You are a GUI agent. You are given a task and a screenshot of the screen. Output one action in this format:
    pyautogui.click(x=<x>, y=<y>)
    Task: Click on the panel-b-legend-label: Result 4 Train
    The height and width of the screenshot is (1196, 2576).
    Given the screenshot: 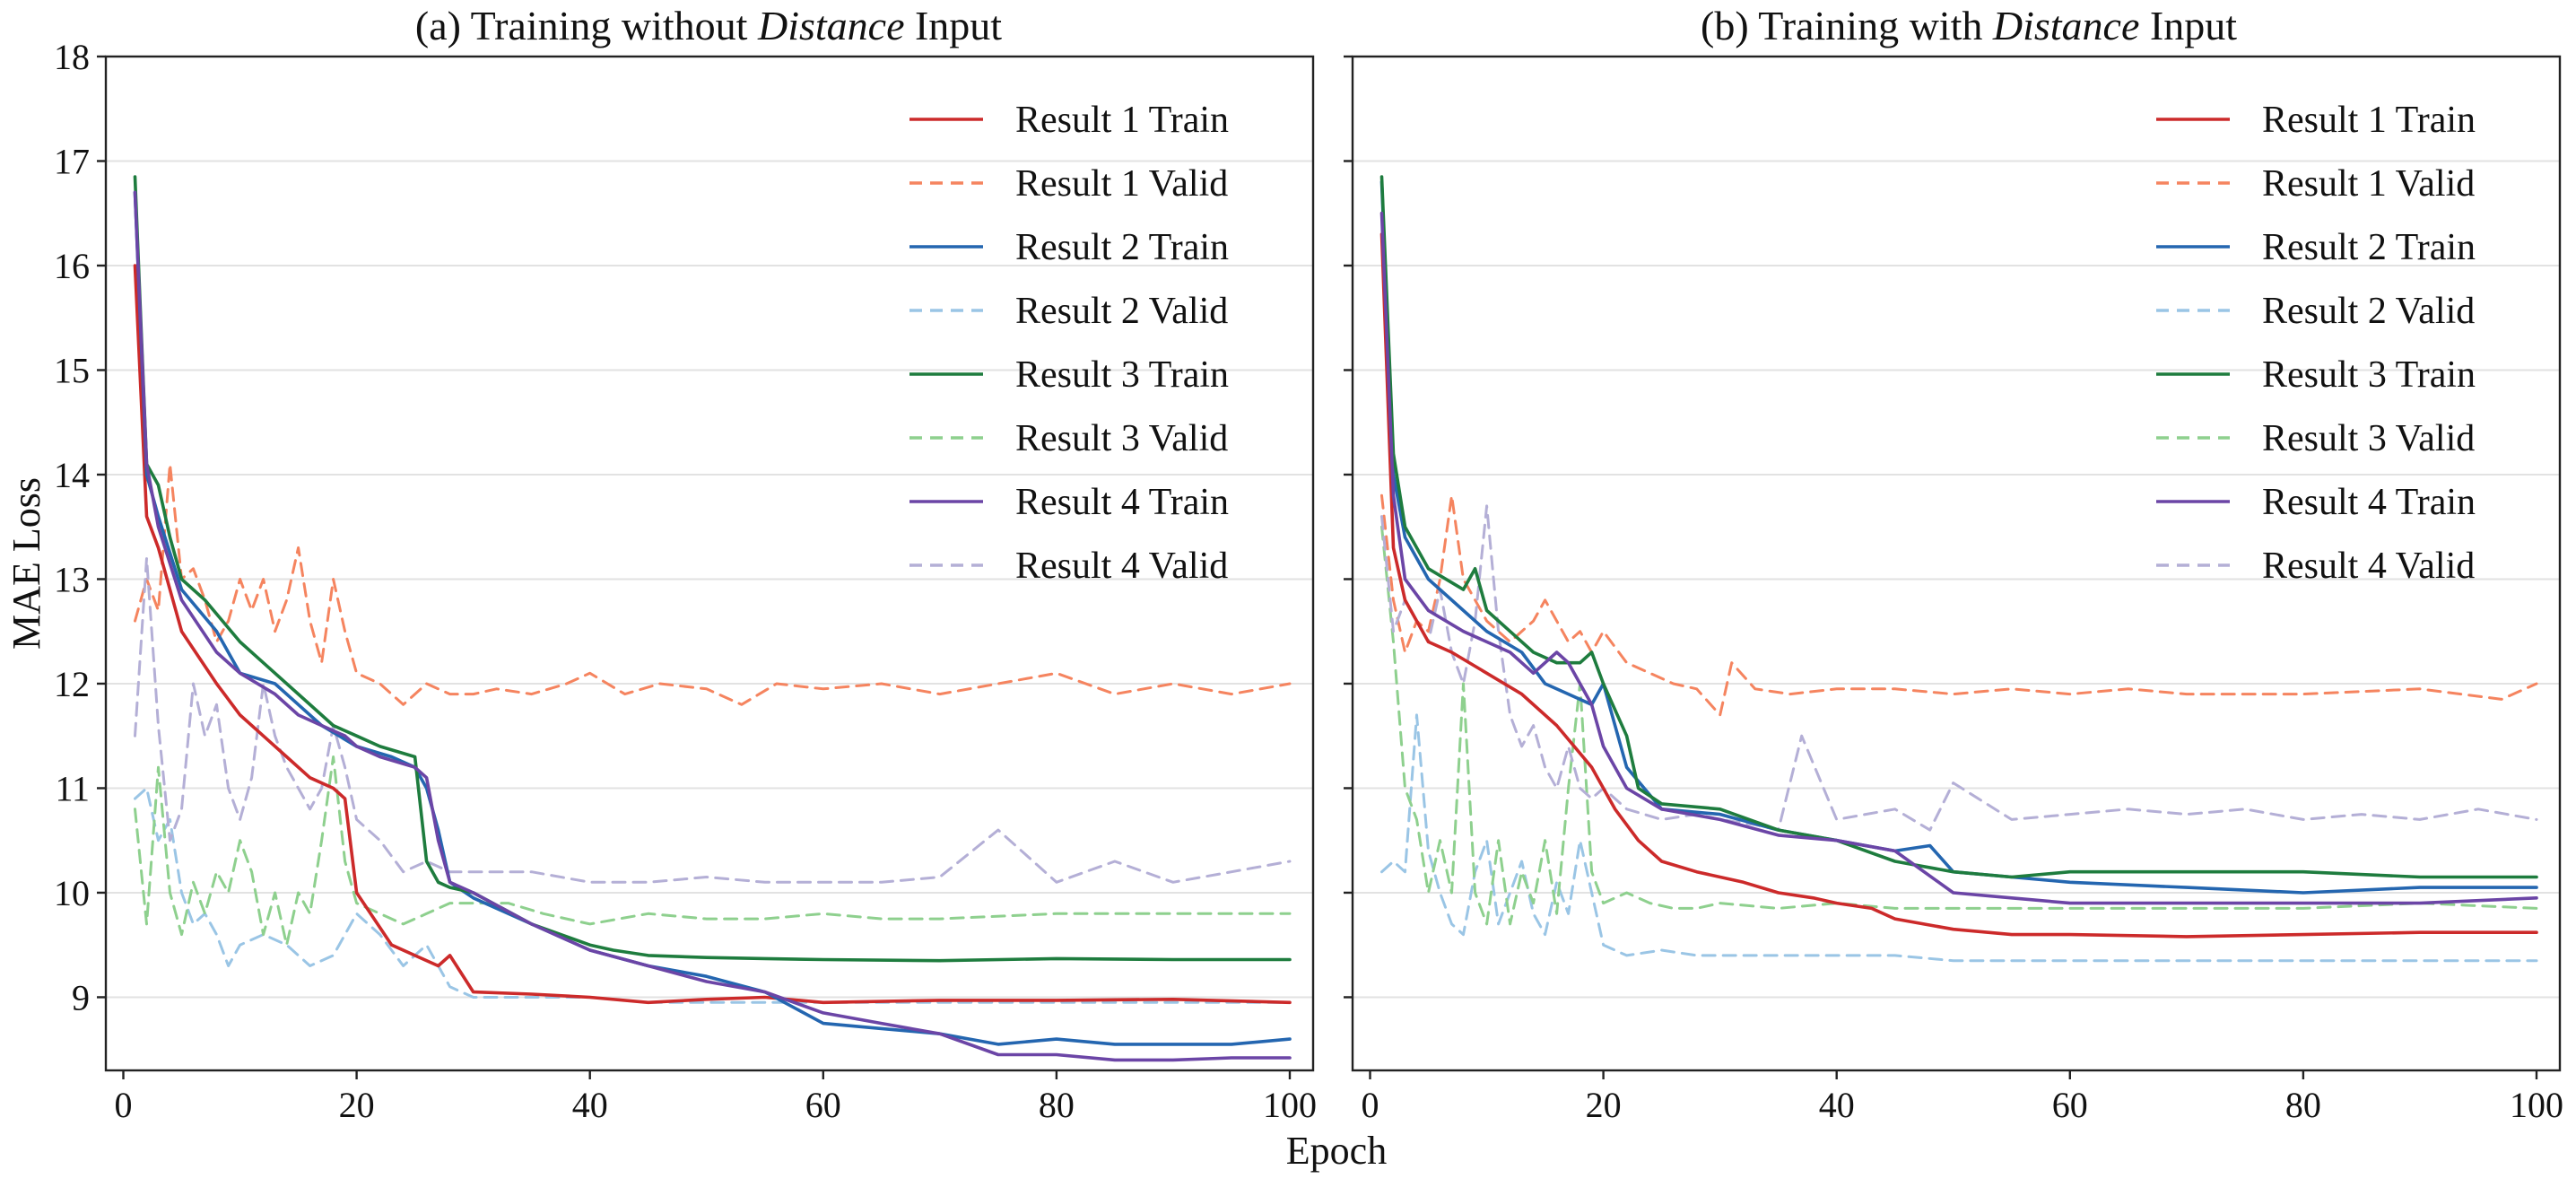 What is the action you would take?
    pyautogui.click(x=2369, y=502)
    